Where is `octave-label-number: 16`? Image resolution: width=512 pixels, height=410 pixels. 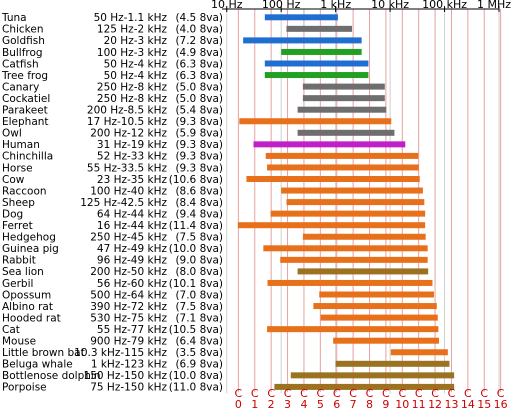
octave-label-number: 16 is located at coordinates (501, 404).